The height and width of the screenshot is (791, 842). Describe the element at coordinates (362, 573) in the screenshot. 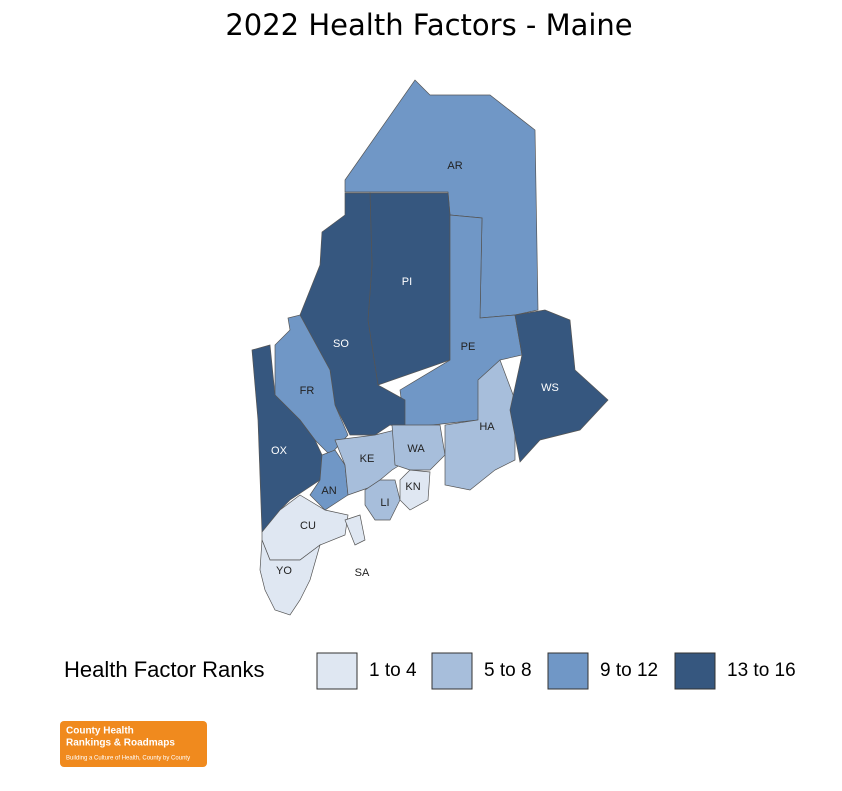

I see `county-label: SA` at that location.